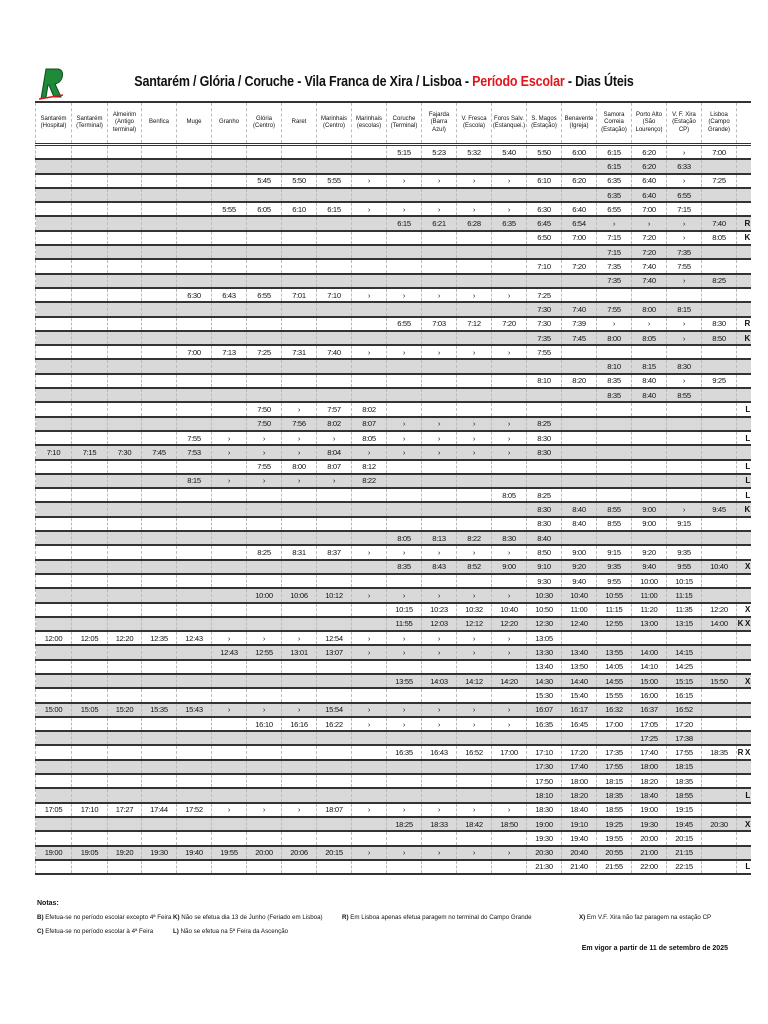 The image size is (768, 1024). What do you see at coordinates (684, 652) in the screenshot?
I see `departure-time: 14:15` at bounding box center [684, 652].